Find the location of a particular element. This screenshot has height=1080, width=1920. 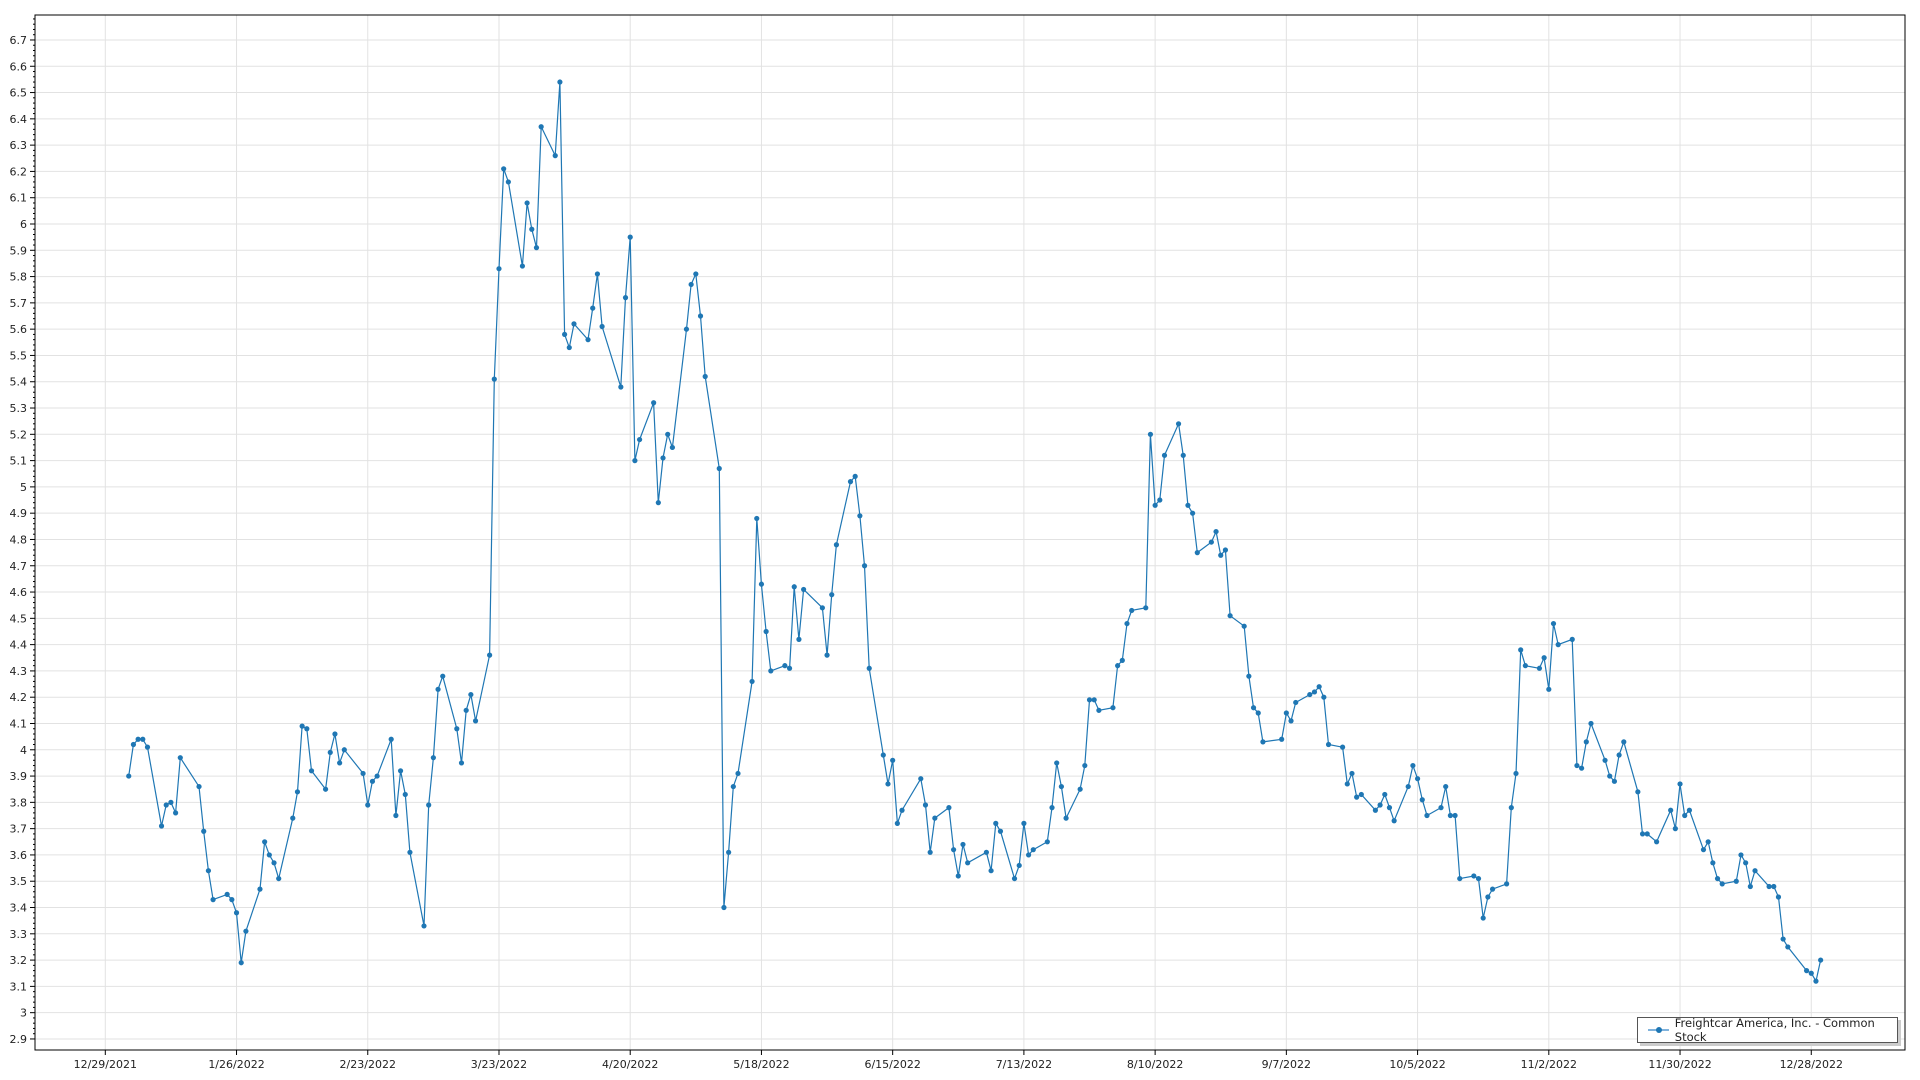

y-tick-label: 4 is located at coordinates (23, 750).